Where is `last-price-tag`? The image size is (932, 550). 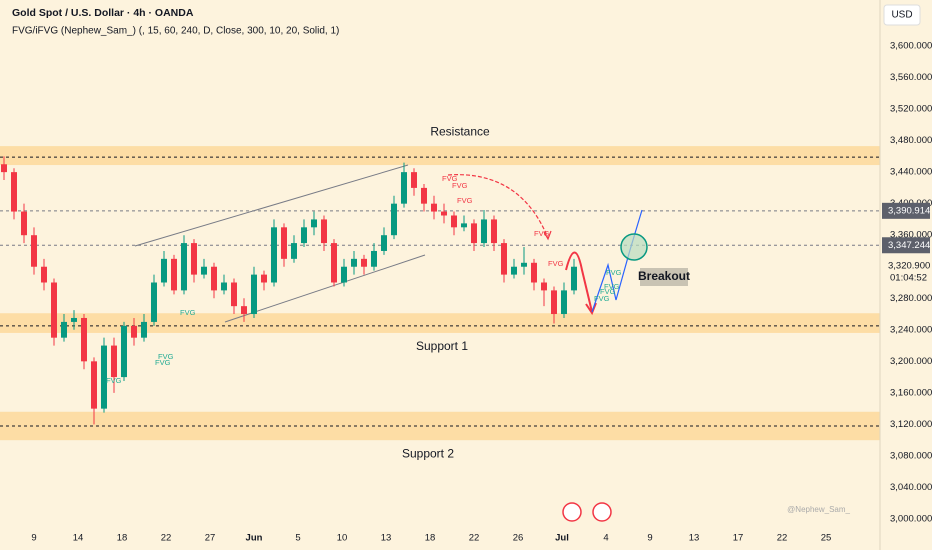
last-price-tag is located at coordinates (906, 271).